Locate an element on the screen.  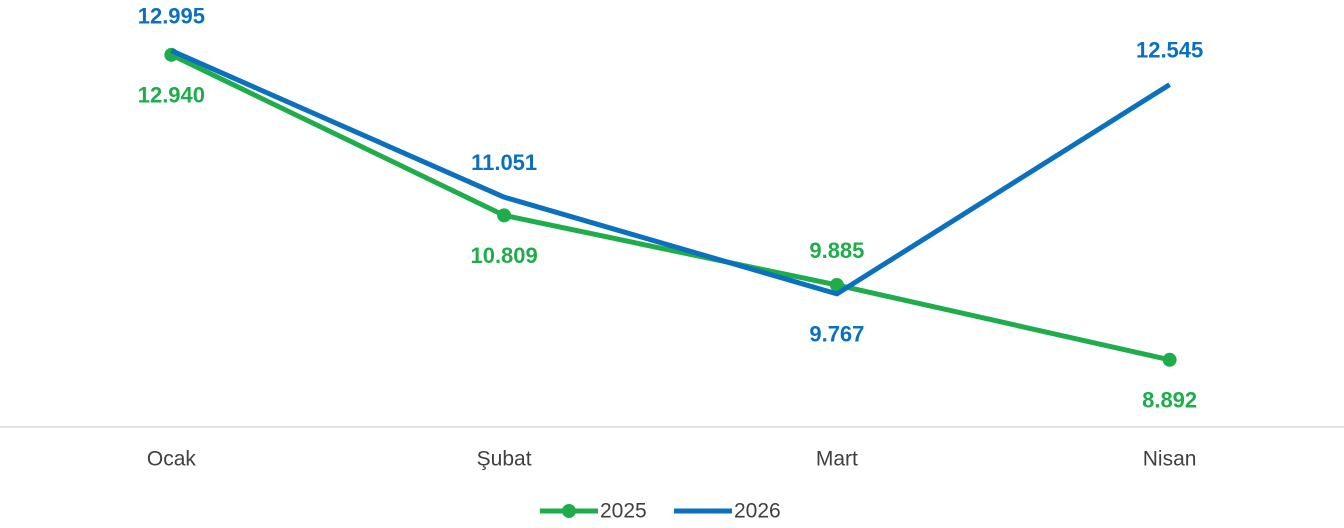
data-label: 8.892 is located at coordinates (1169, 400).